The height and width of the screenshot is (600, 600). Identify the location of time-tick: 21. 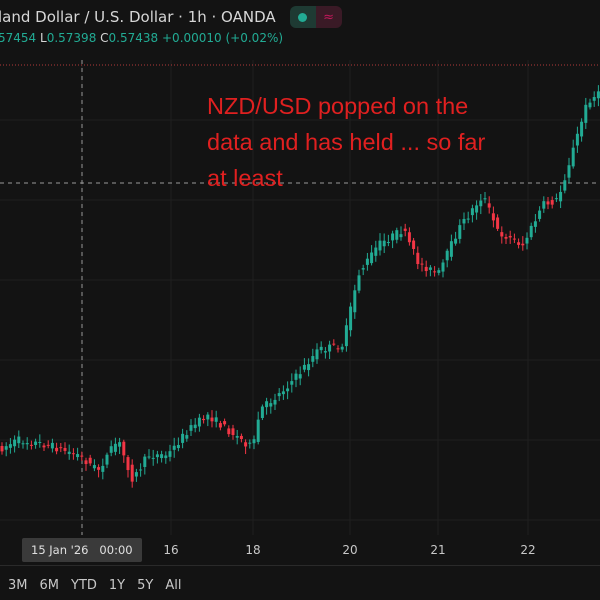
(438, 550).